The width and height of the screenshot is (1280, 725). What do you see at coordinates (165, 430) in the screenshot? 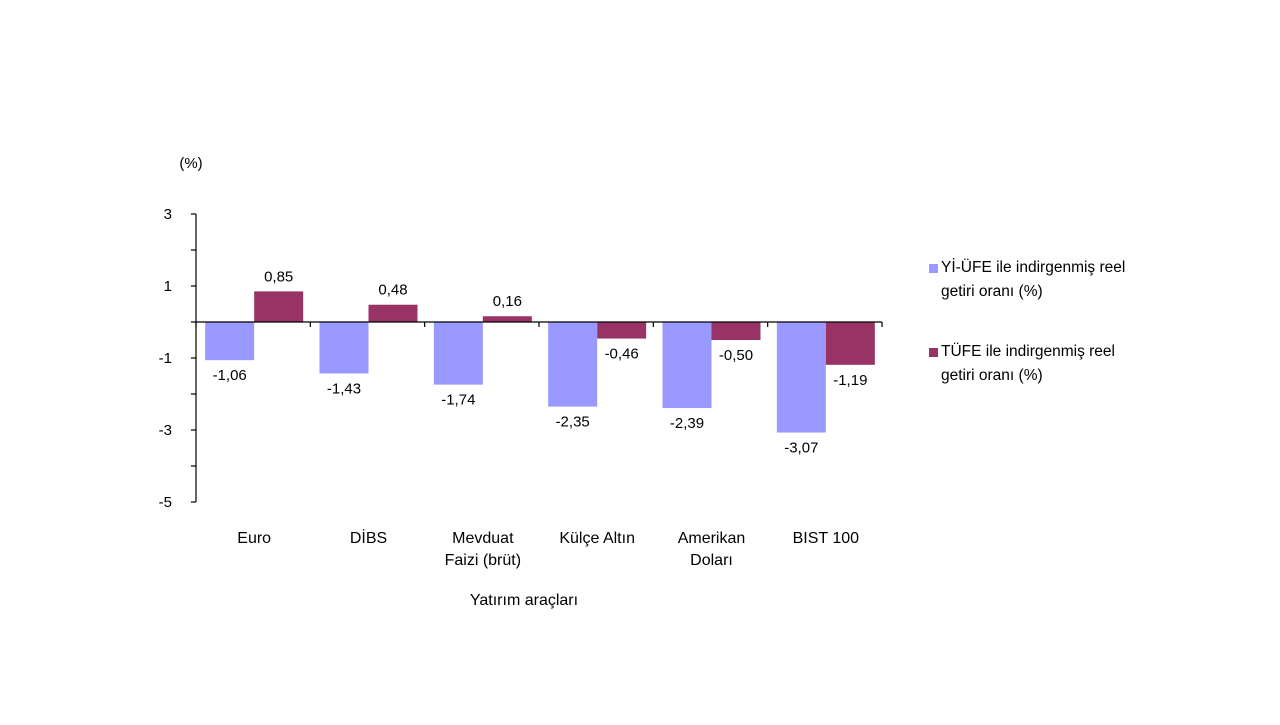
I see `y-tick-label: -3` at bounding box center [165, 430].